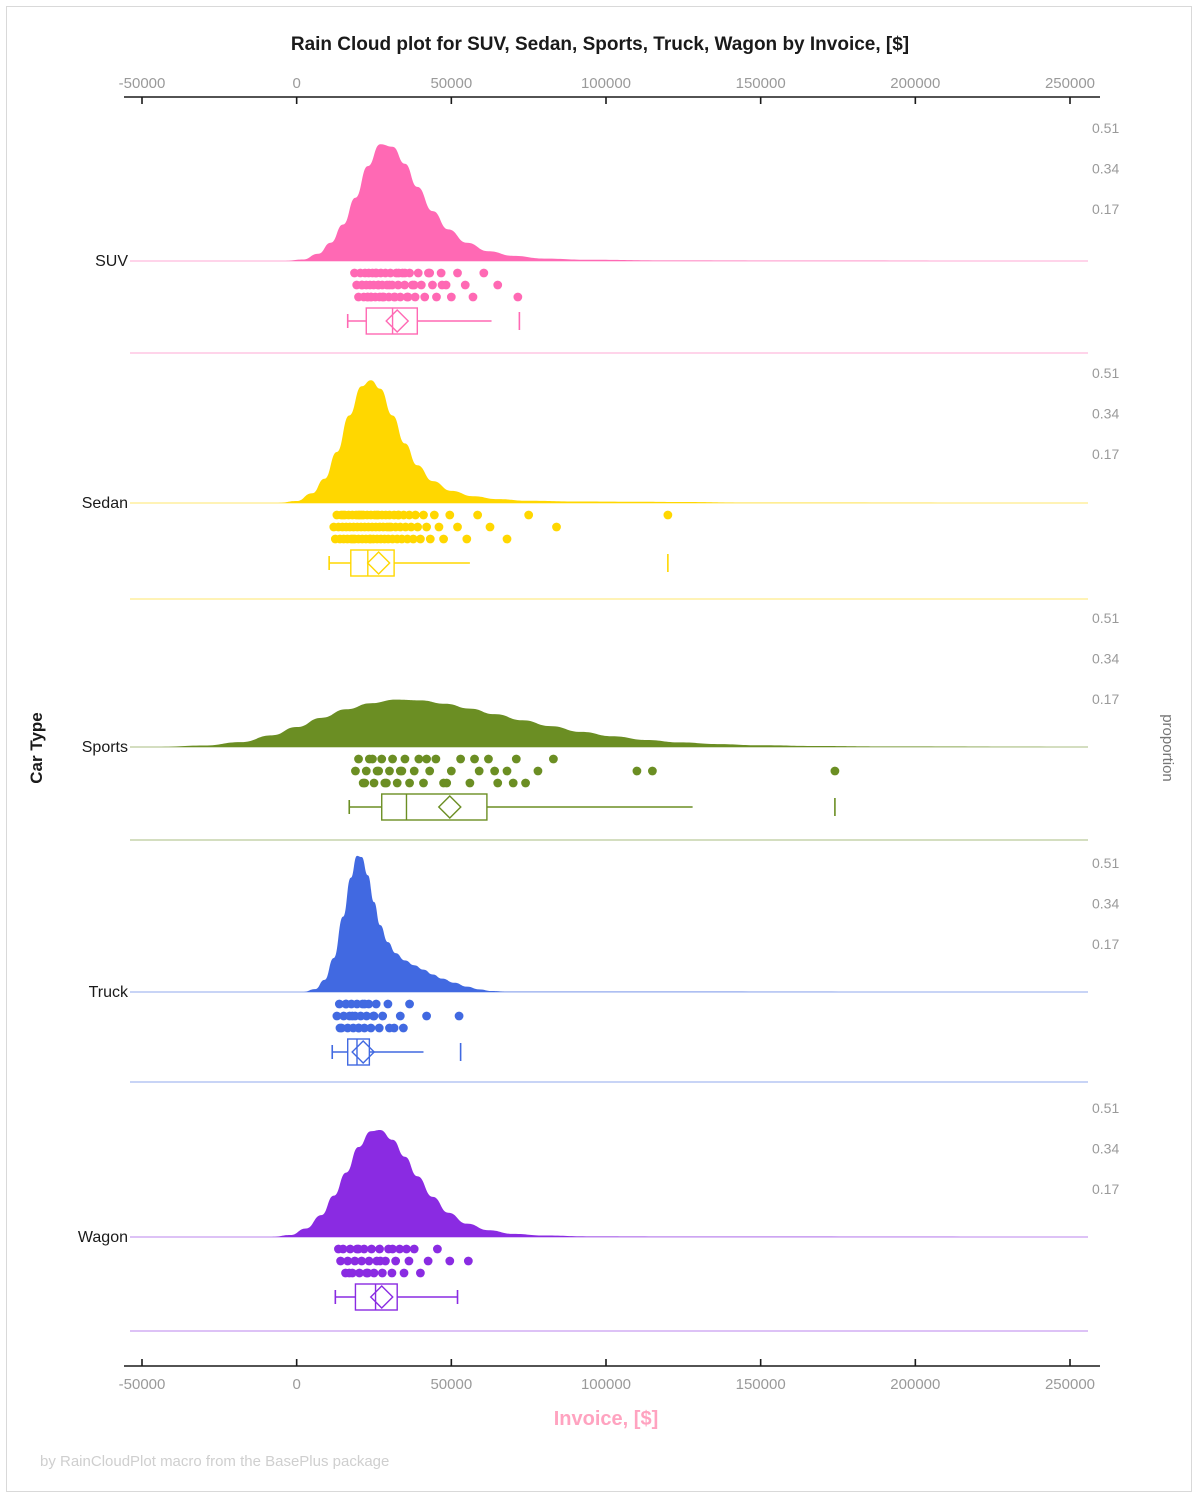 This screenshot has height=1500, width=1200. Describe the element at coordinates (142, 83) in the screenshot. I see `top-x-tick-0: -50000` at that location.